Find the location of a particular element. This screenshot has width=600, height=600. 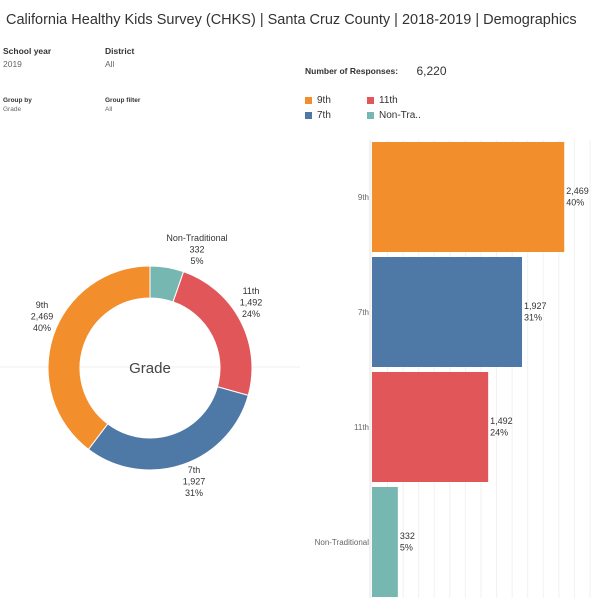

legend-item-non-traditional: Non-Tra.. is located at coordinates (394, 115).